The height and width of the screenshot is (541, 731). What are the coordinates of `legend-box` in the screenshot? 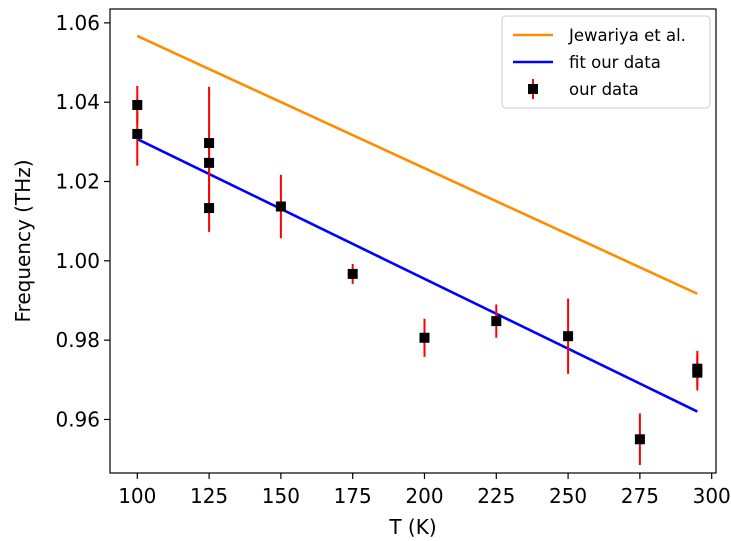 It's located at (606, 62).